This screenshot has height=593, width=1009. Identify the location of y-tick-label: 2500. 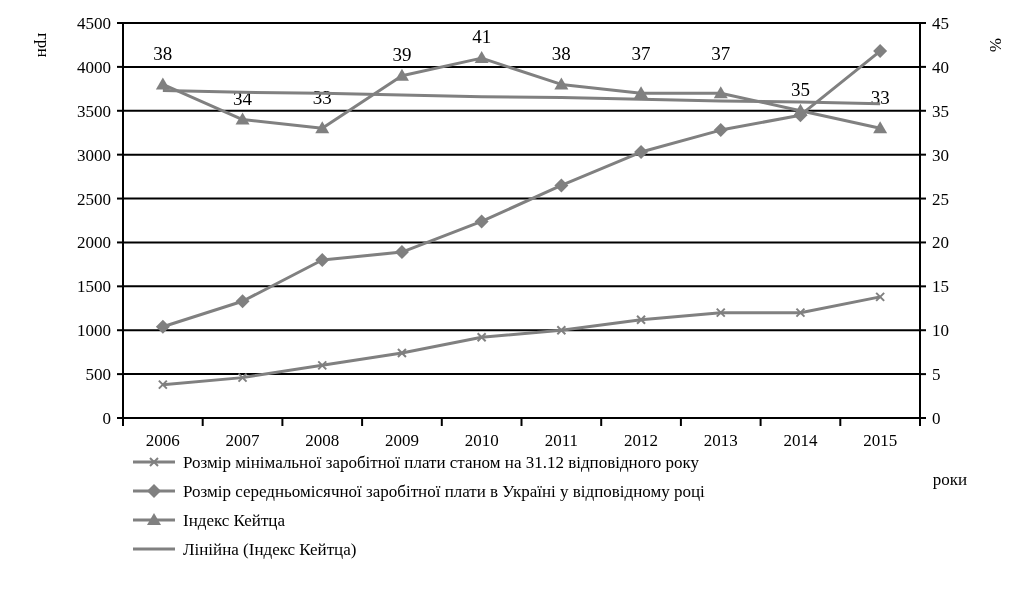
(94, 199).